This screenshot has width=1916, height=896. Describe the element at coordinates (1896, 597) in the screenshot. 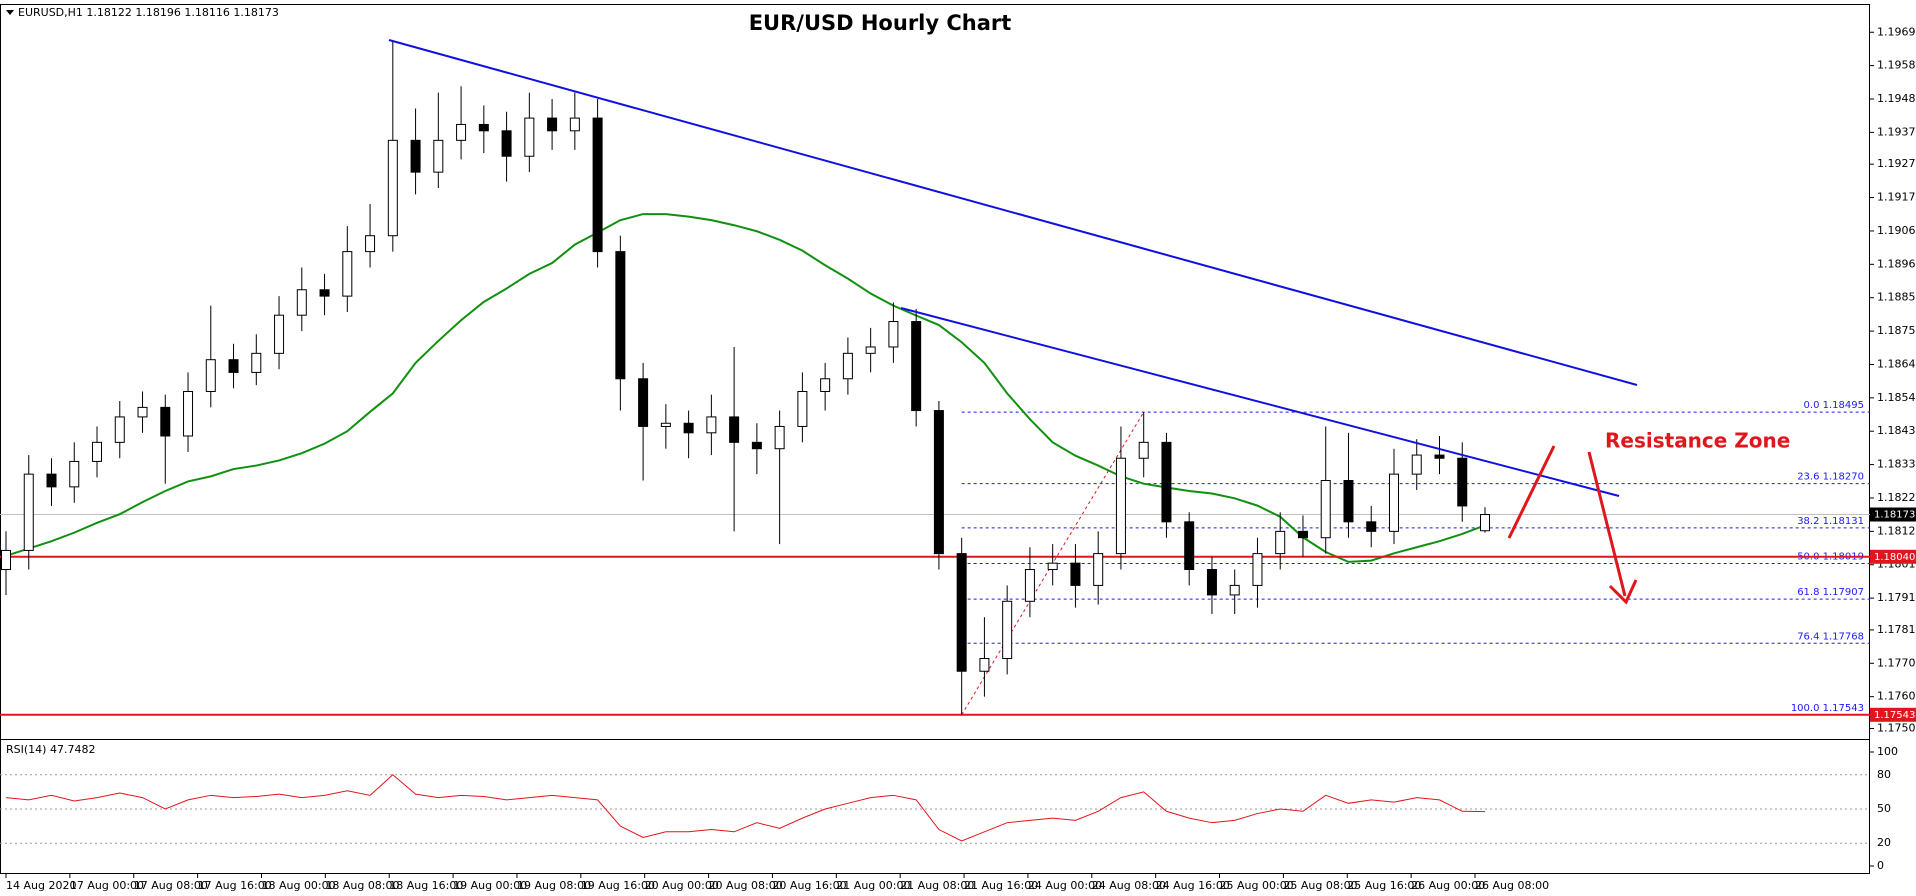

I see `y-tick-label: 1.17910` at that location.